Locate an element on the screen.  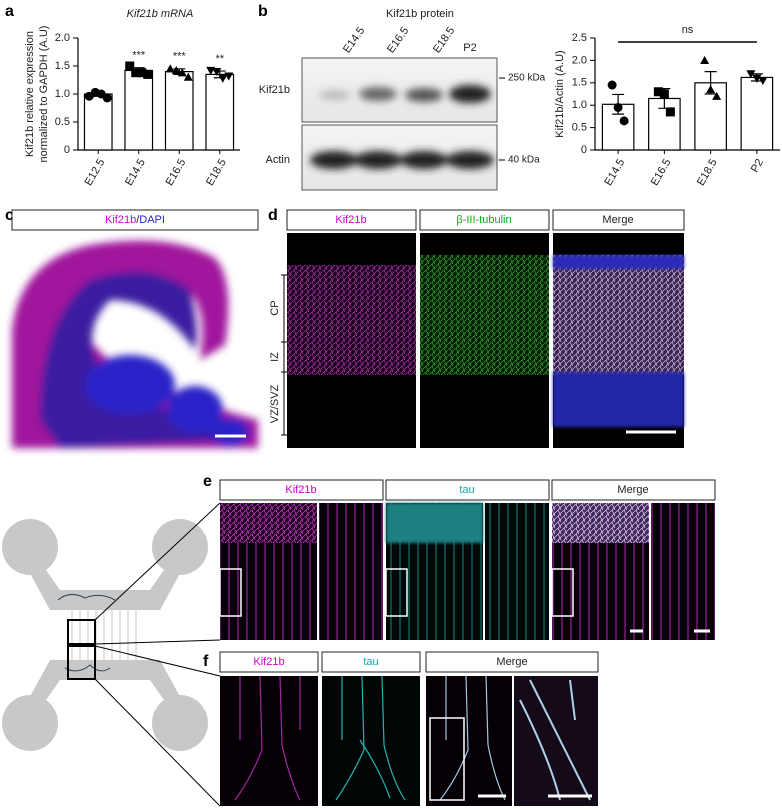
panel-label: d is located at coordinates (273, 215).